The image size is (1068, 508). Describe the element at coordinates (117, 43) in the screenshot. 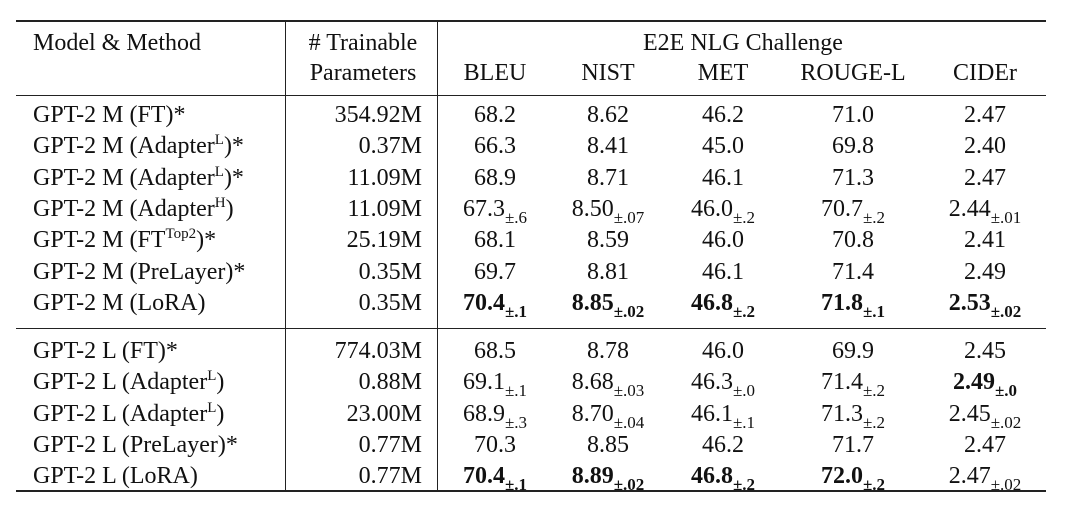

I see `header-model-method: Model & Method` at that location.